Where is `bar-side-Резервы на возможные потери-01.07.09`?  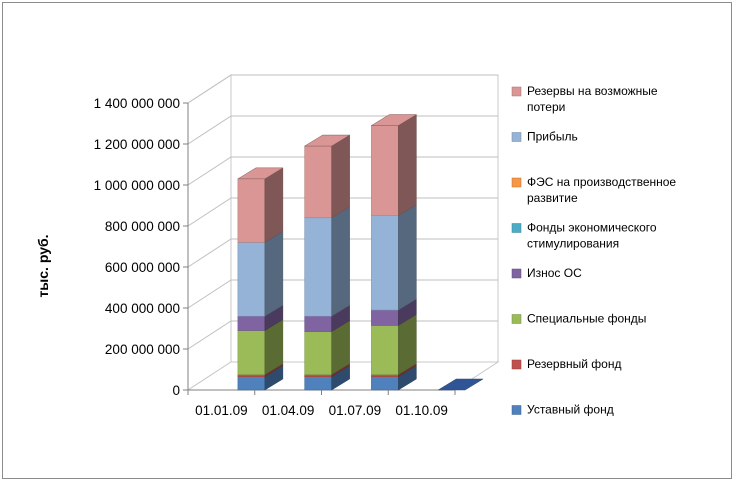
bar-side-Резервы на возможные потери-01.07.09 is located at coordinates (407, 165).